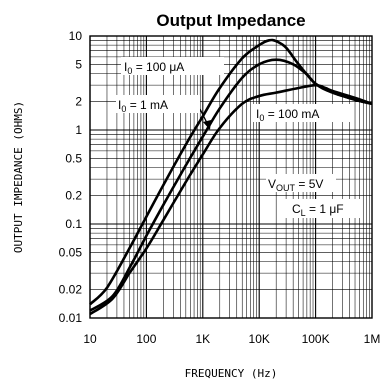 This screenshot has height=383, width=380. I want to click on label-bg-i100u, so click(172, 66).